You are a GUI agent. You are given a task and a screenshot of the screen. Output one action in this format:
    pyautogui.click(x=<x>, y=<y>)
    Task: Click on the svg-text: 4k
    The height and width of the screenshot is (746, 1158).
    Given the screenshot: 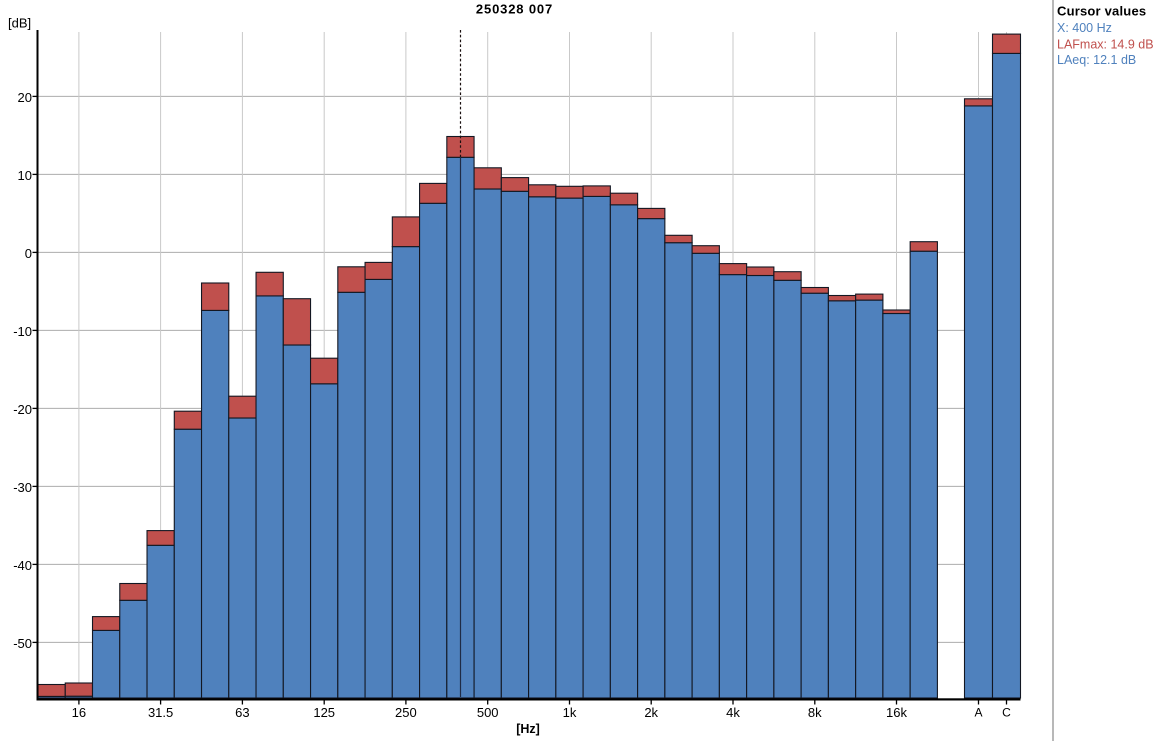 What is the action you would take?
    pyautogui.click(x=733, y=712)
    